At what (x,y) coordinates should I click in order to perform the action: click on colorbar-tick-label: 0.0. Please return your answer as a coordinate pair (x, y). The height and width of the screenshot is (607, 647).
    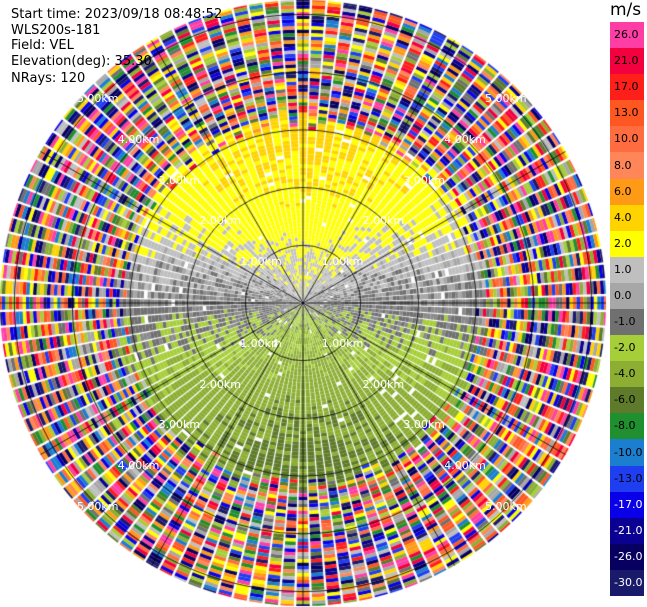
    Looking at the image, I should click on (623, 295).